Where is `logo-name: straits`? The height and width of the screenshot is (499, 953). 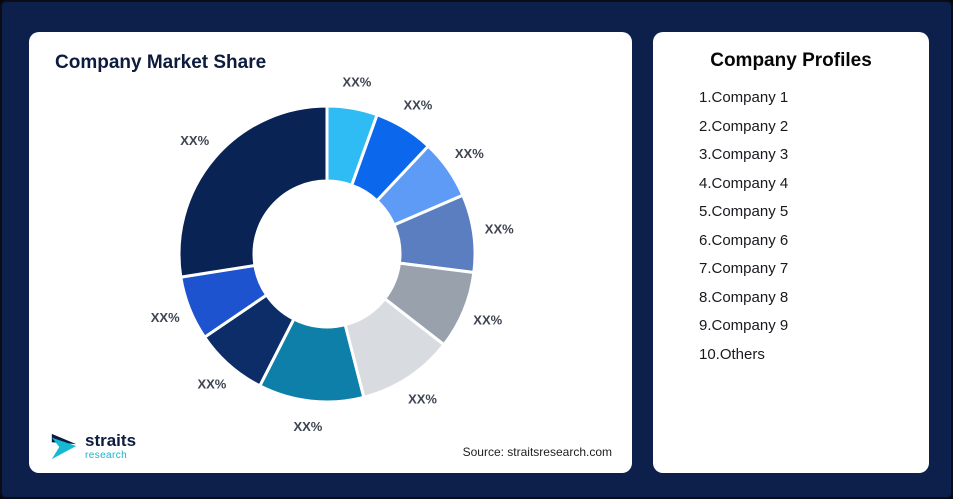 logo-name: straits is located at coordinates (111, 440).